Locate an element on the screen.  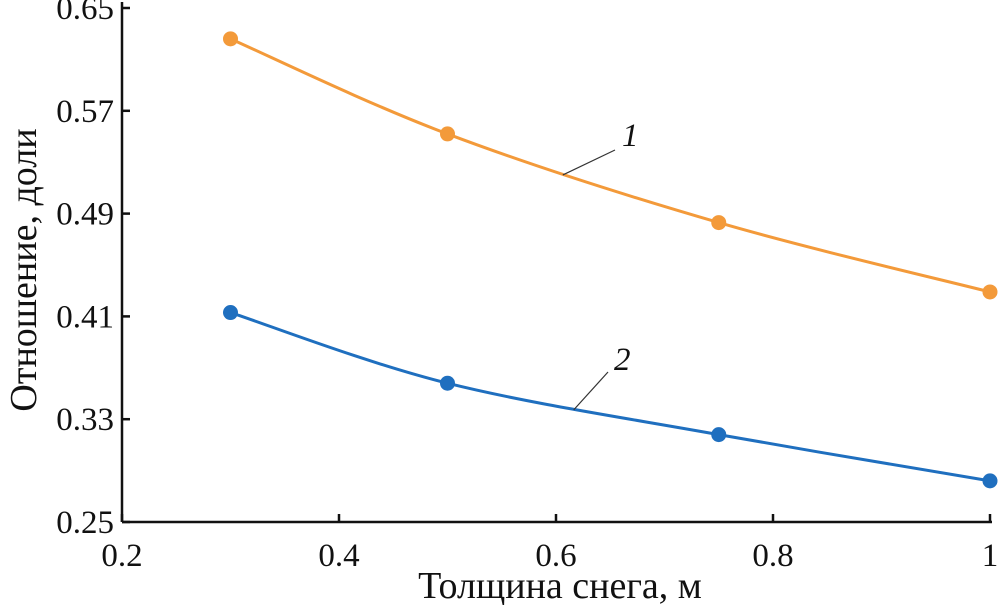
y-tick-label: 0.25 is located at coordinates (85, 523).